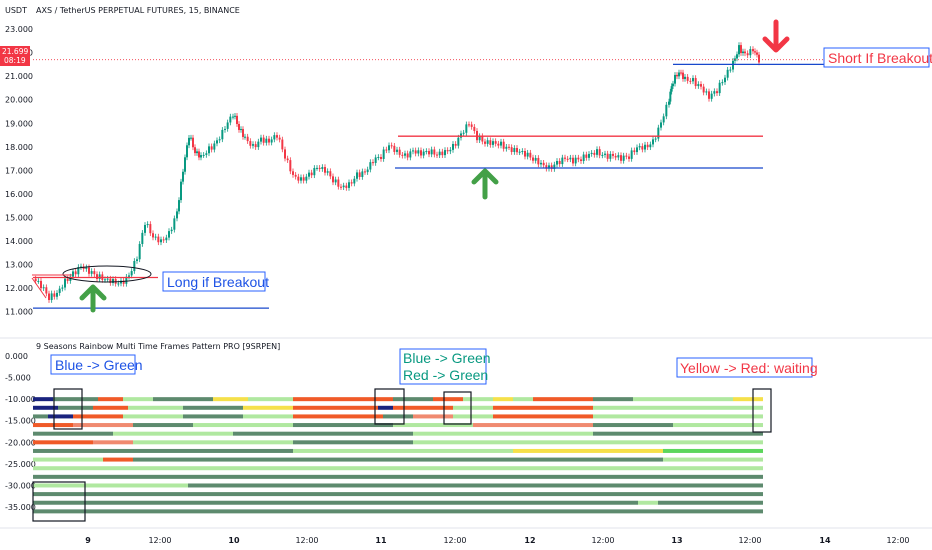 The image size is (932, 550). What do you see at coordinates (51, 286) in the screenshot?
I see `triangle-line` at bounding box center [51, 286].